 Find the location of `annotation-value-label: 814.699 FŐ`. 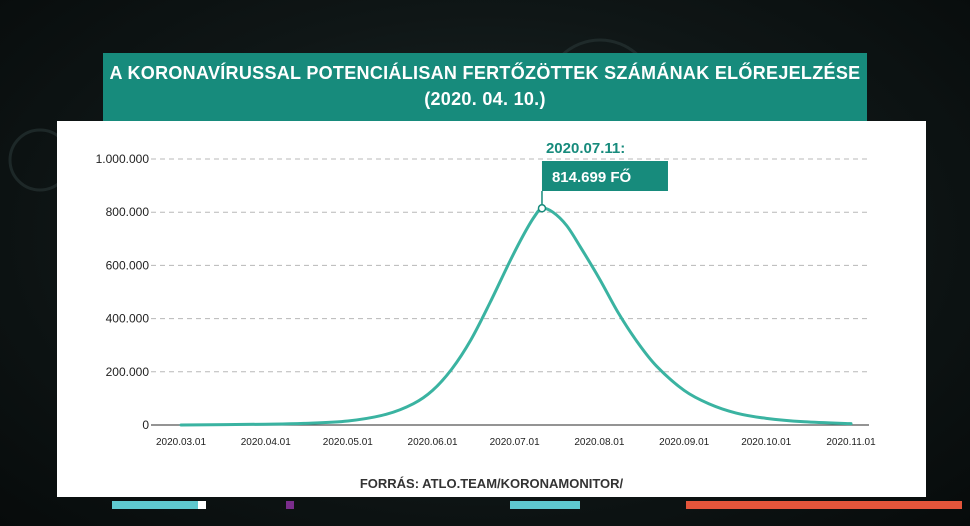

annotation-value-label: 814.699 FŐ is located at coordinates (592, 177).